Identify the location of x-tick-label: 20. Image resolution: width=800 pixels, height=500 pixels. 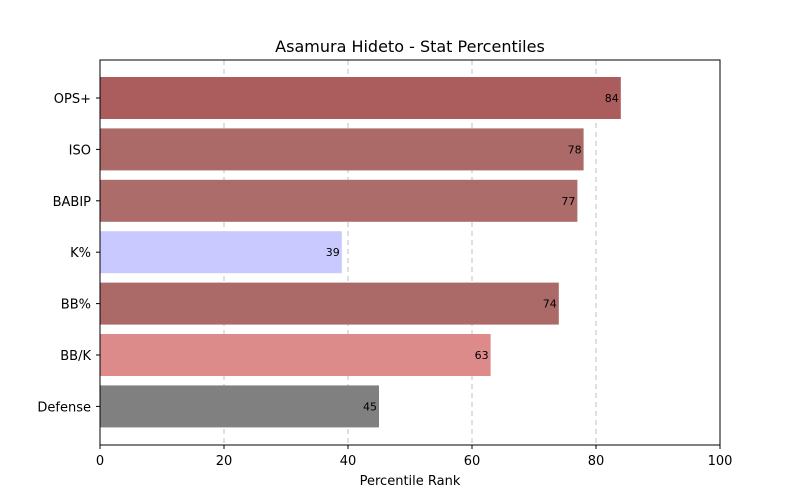
(224, 461).